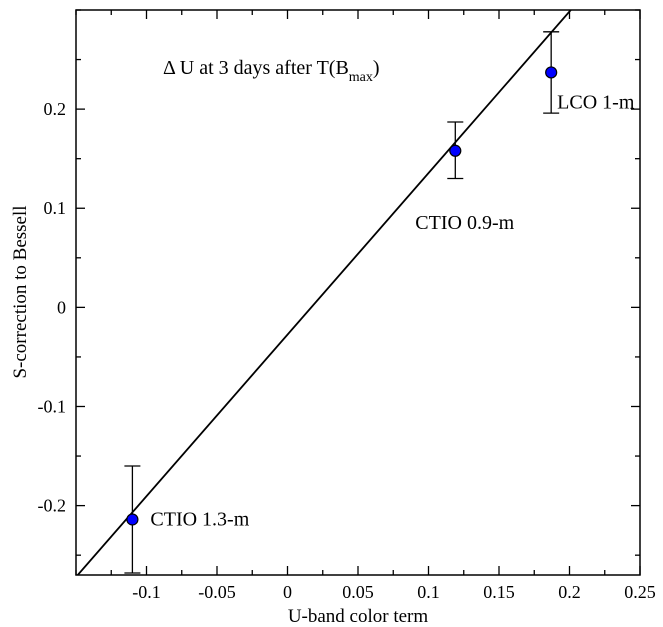 This screenshot has height=627, width=663. Describe the element at coordinates (52, 307) in the screenshot. I see `y-tick-labels: -0.2 -0.1 0 0.1 0.2` at that location.